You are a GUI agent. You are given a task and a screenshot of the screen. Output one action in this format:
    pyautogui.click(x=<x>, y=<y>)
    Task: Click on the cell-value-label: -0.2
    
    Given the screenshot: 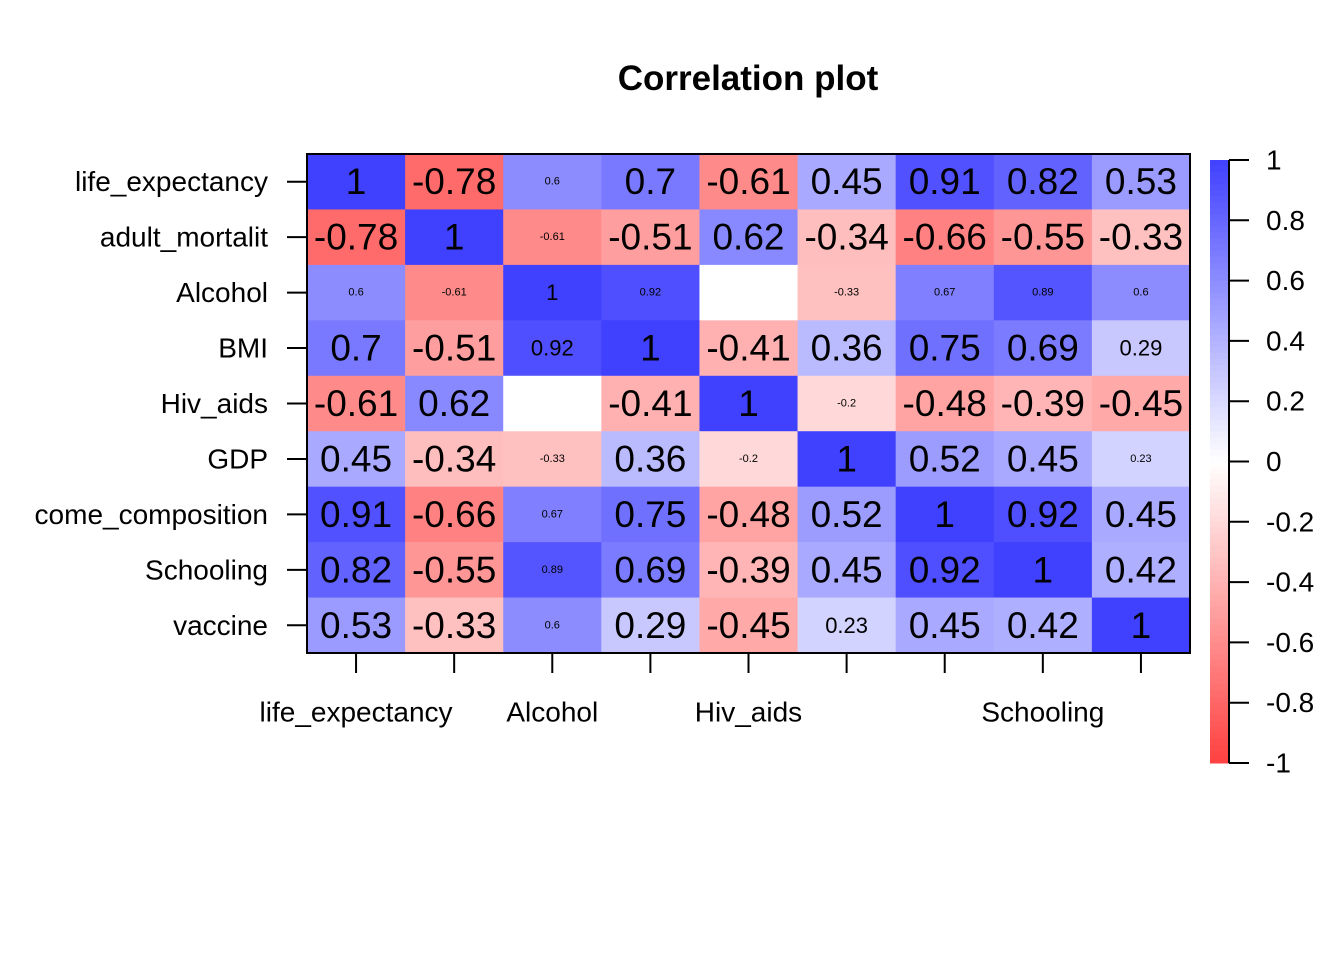 What is the action you would take?
    pyautogui.click(x=748, y=459)
    